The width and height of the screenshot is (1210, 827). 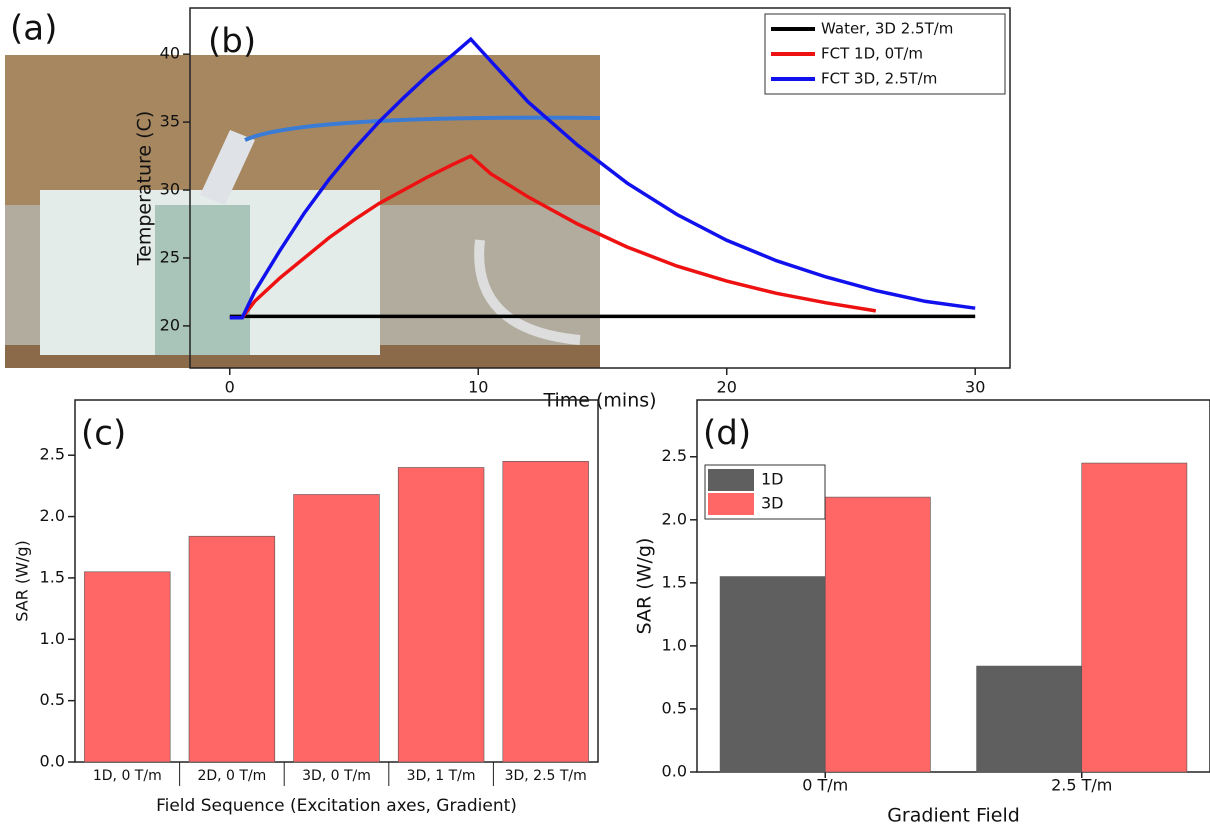 What do you see at coordinates (1081, 785) in the screenshot?
I see `x-tick-label: 2.5 T/m` at bounding box center [1081, 785].